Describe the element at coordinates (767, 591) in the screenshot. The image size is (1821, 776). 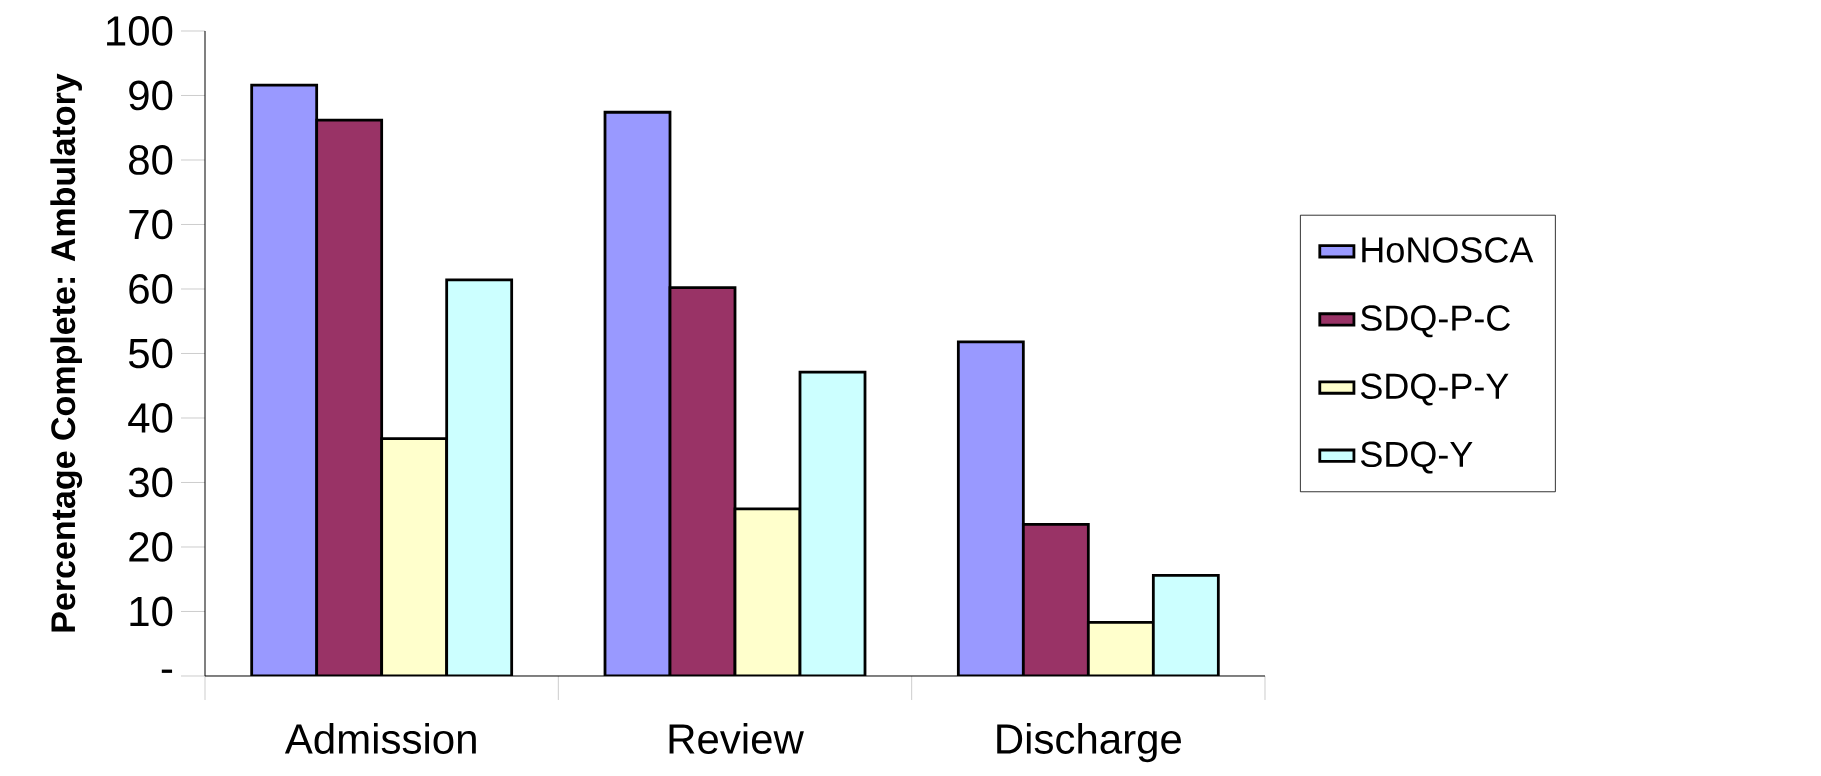
I see `bar` at that location.